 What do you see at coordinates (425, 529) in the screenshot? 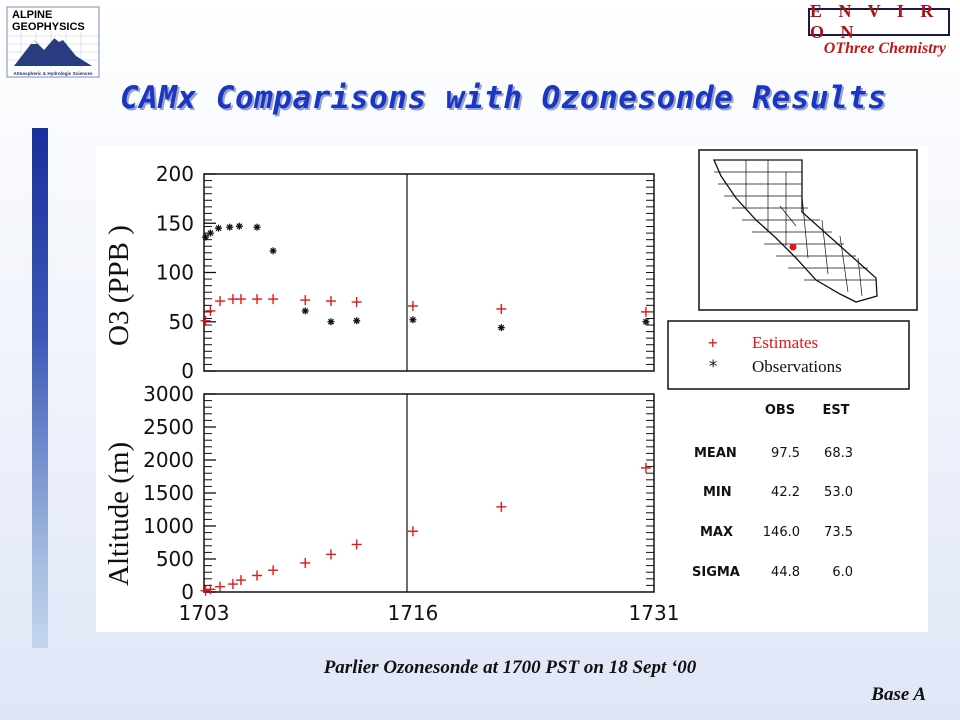
I see `altitude-data-marks` at bounding box center [425, 529].